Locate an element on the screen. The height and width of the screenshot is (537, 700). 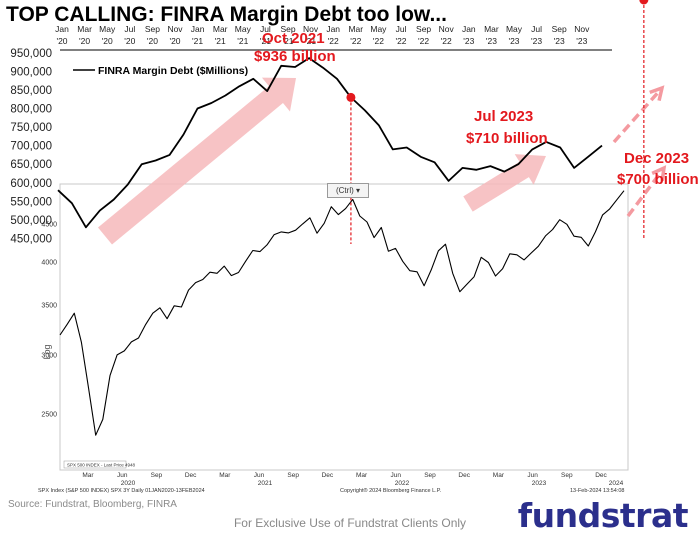
margin-y-tick-label: 600,000 is located at coordinates (31, 184).